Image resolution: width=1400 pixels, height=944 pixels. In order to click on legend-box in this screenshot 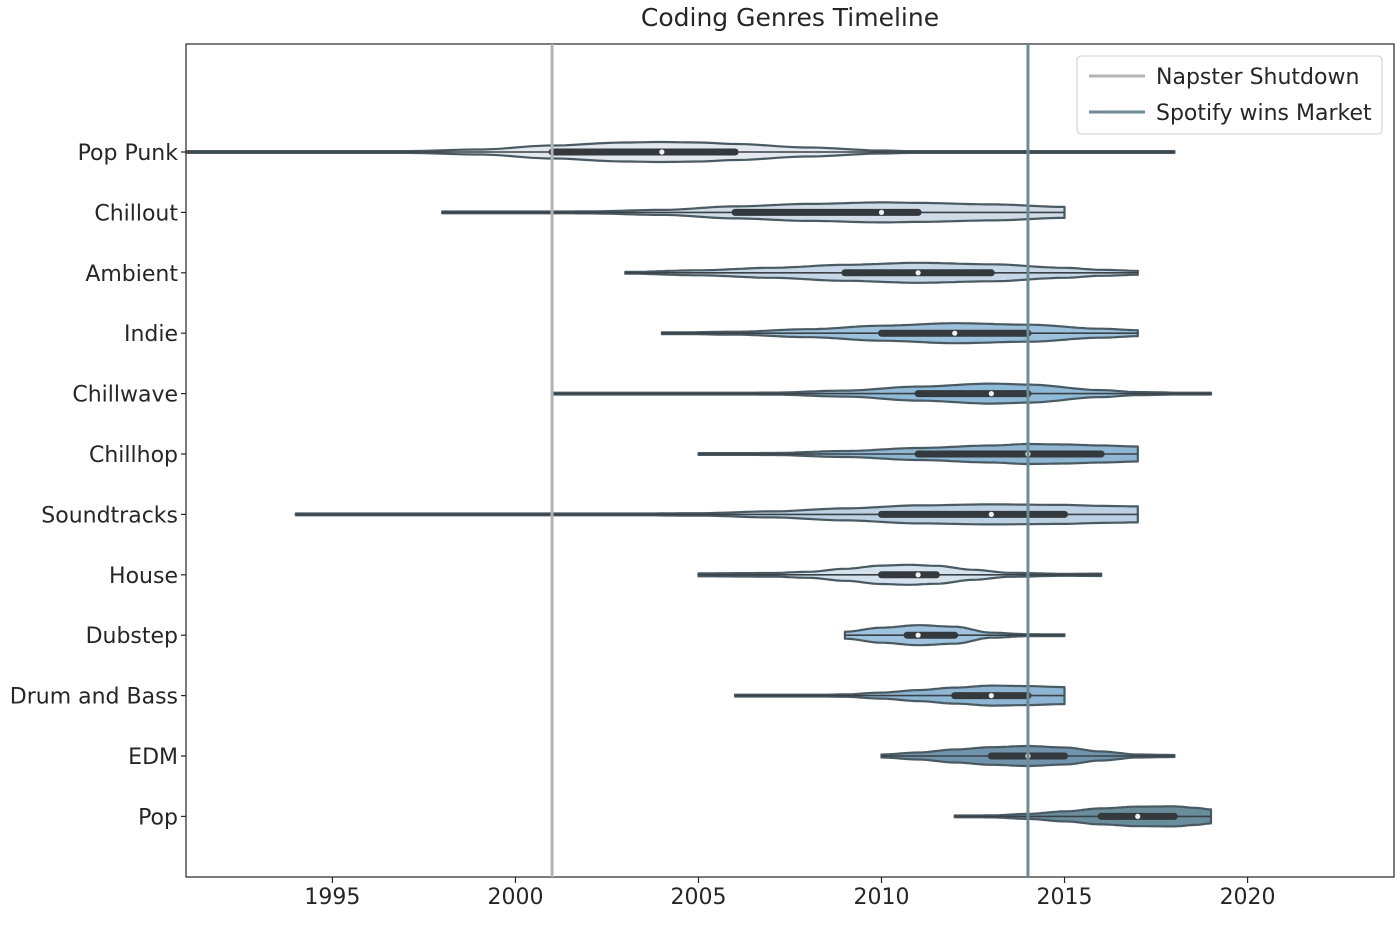, I will do `click(1229, 95)`.